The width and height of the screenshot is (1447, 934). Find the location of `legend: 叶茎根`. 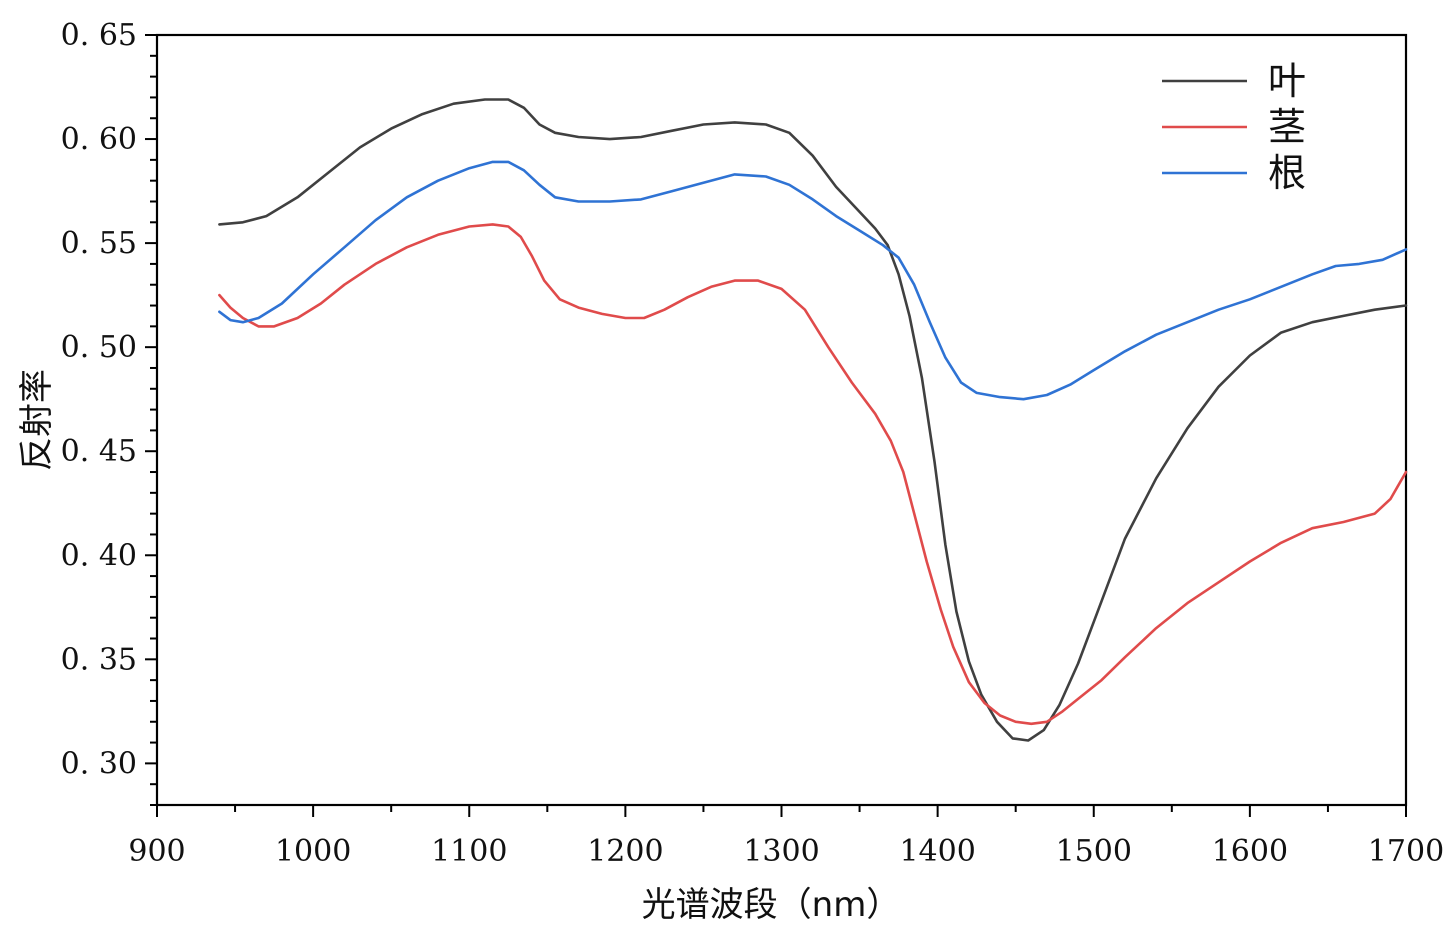

legend: 叶茎根 is located at coordinates (1234, 127).